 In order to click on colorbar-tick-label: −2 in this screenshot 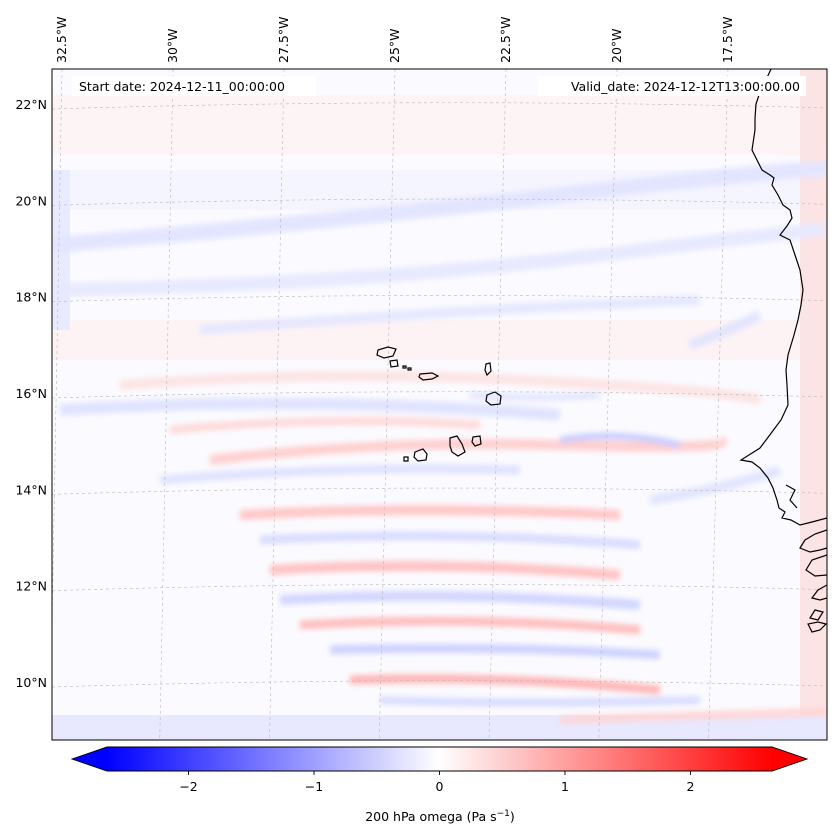, I will do `click(188, 786)`.